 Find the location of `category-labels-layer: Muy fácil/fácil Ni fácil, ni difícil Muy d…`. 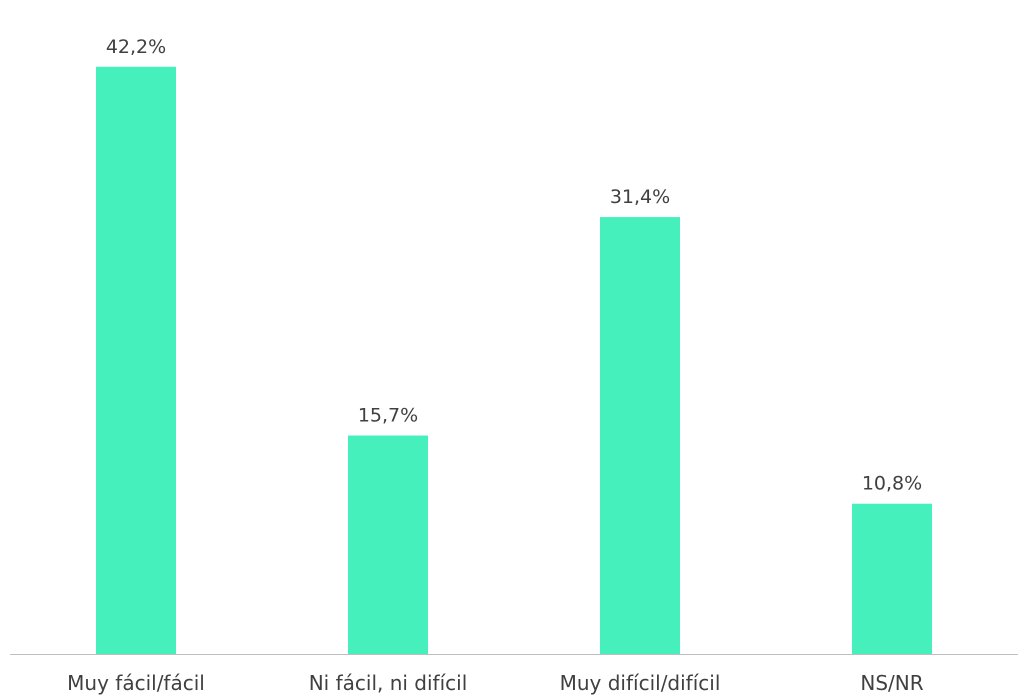

category-labels-layer: Muy fácil/fácil Ni fácil, ni difícil Muy d… is located at coordinates (495, 683).